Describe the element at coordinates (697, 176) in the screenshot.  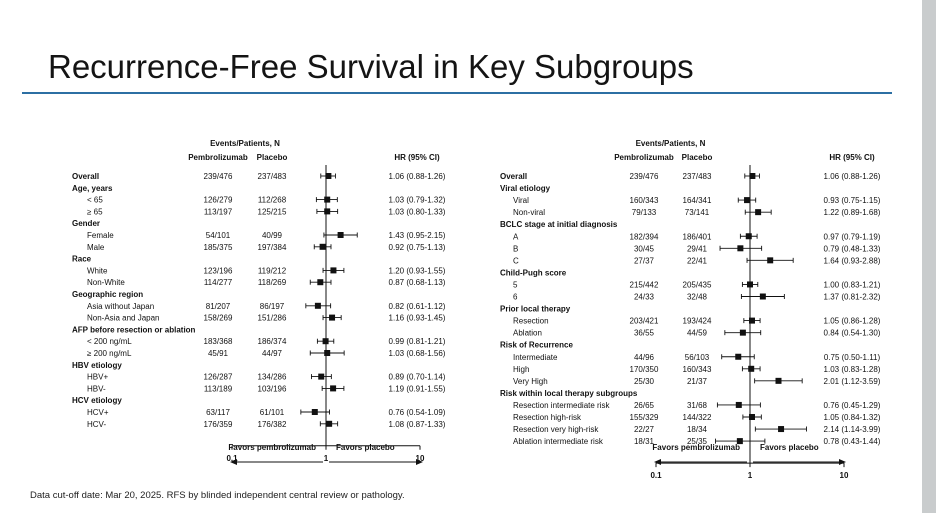
I see `panel2-arm2-value: 237/483` at that location.